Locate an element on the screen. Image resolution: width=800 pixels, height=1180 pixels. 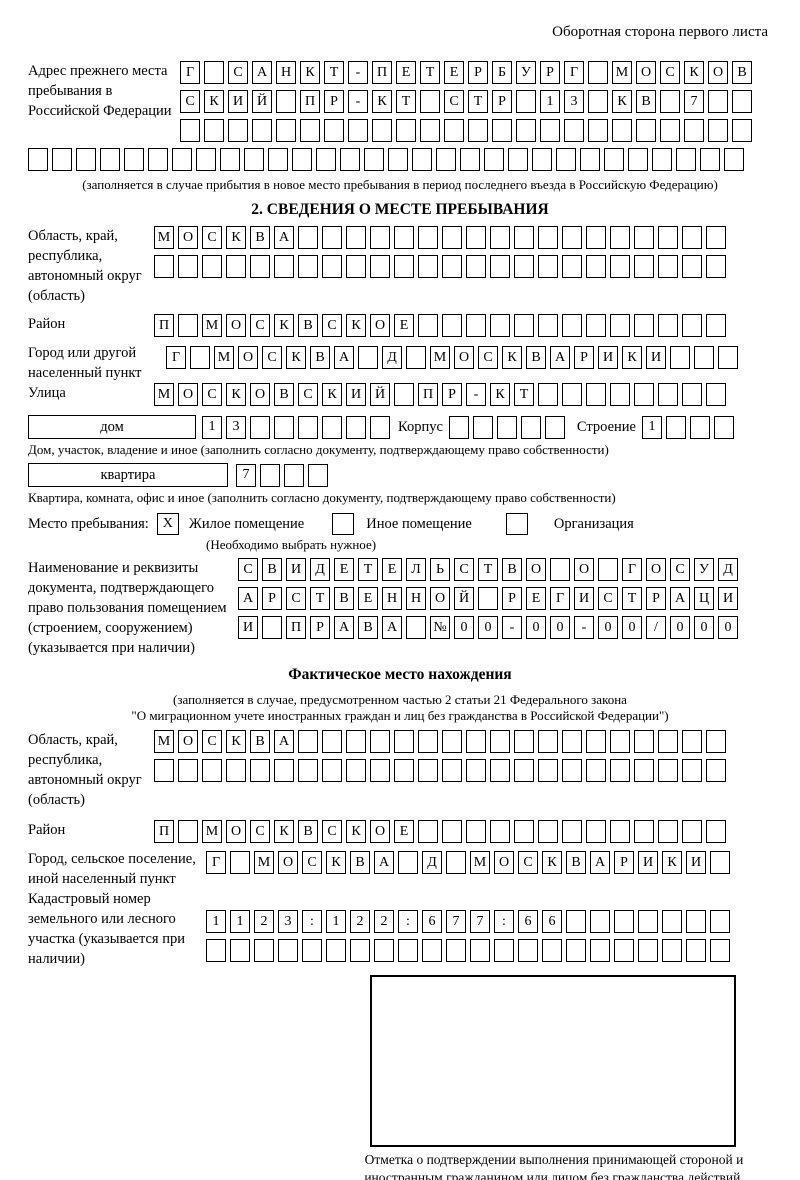
char-box: Д is located at coordinates (728, 569).